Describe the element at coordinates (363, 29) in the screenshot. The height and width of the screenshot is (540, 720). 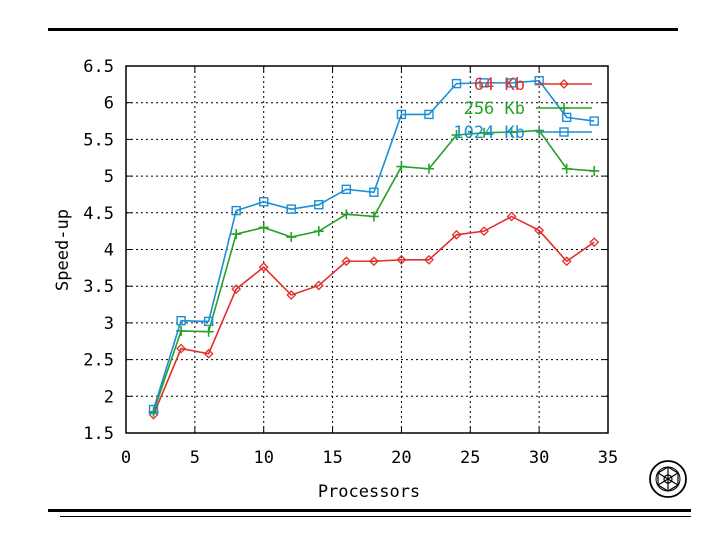
I see `top-rule` at that location.